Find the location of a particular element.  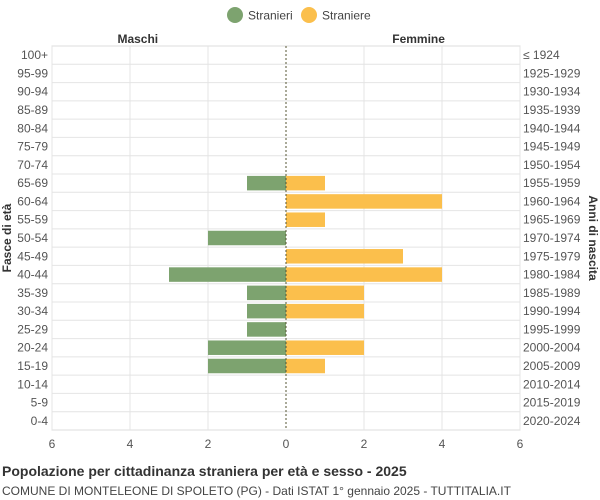

x-axis-tick-labels: 6 4 2 0 2 4 6 is located at coordinates (286, 444).